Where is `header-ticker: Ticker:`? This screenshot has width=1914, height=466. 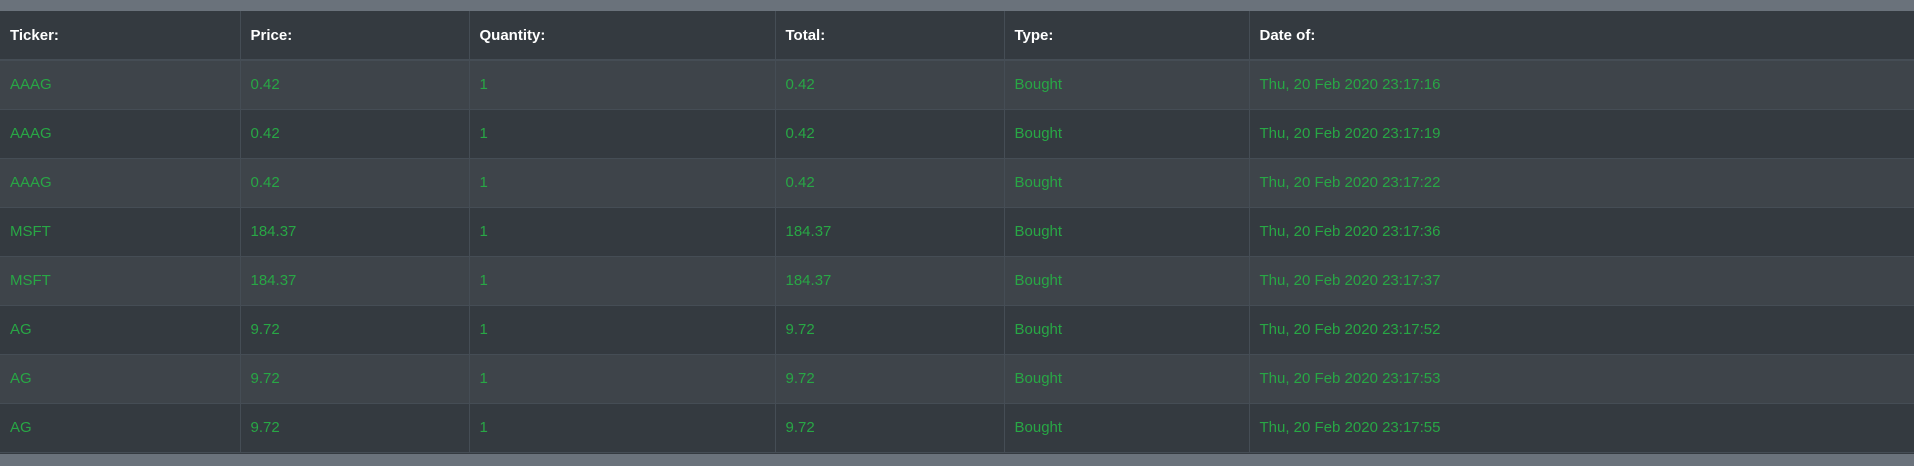
header-ticker: Ticker: is located at coordinates (120, 36).